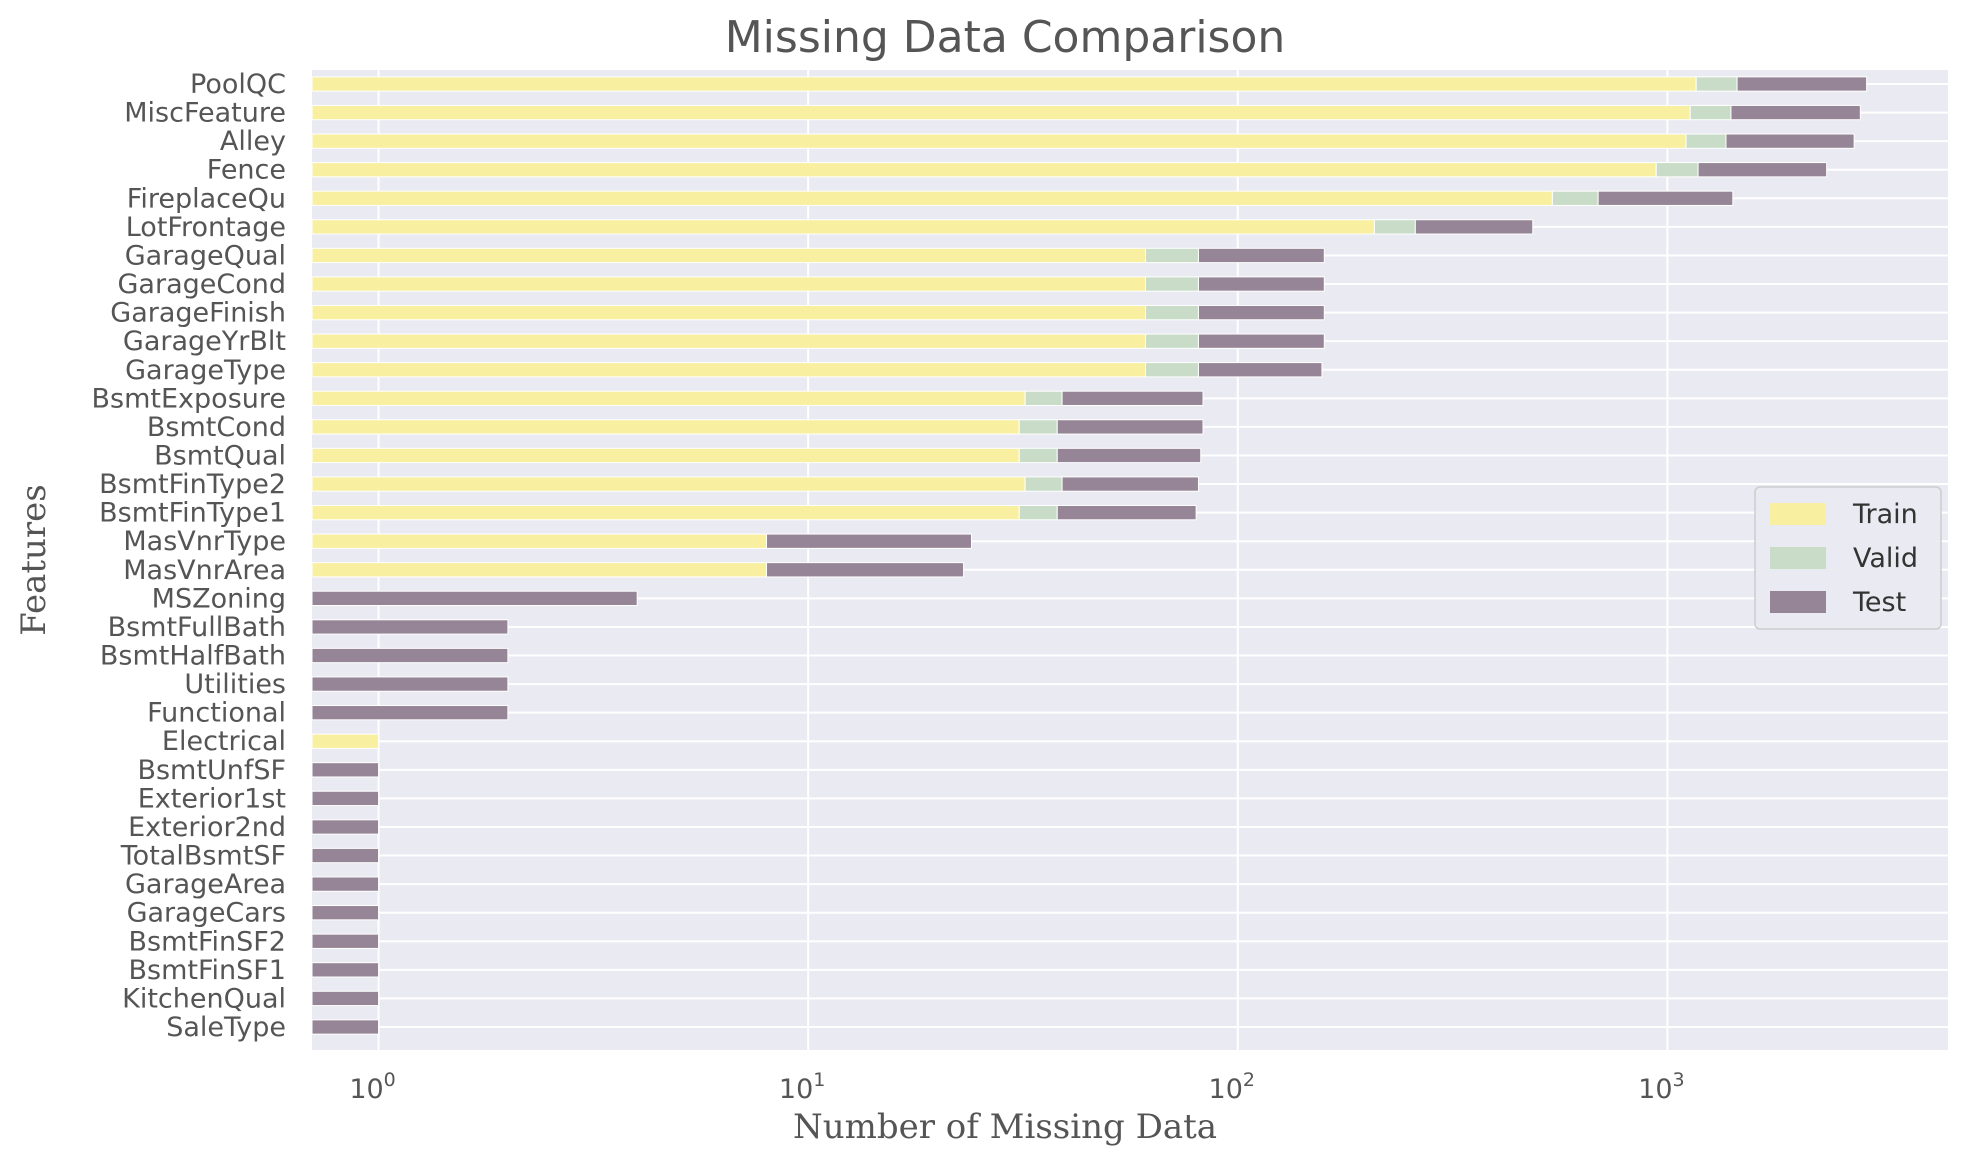 This screenshot has height=1168, width=1965. I want to click on y-tick-label: MasVnrArea, so click(204, 570).